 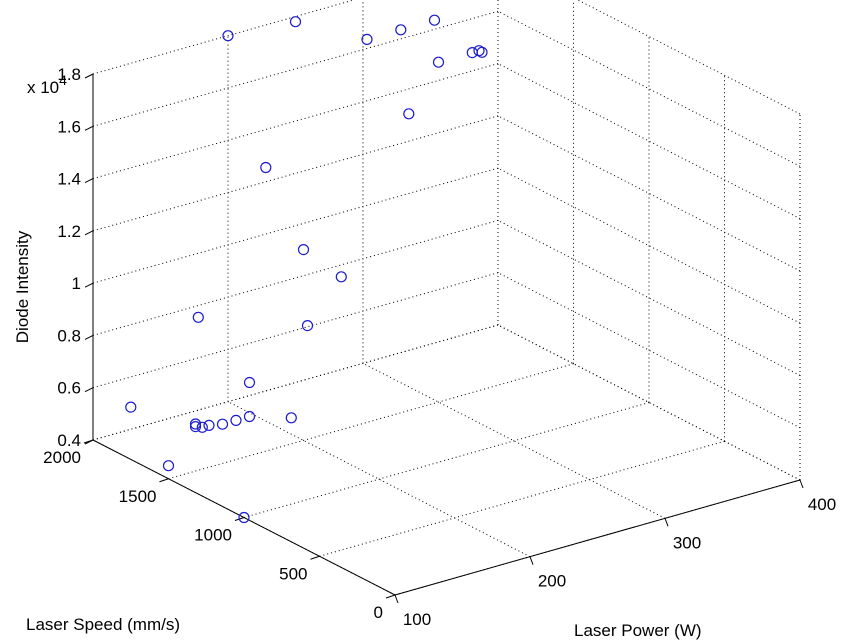 What do you see at coordinates (417, 619) in the screenshot?
I see `x-tick-label: 100` at bounding box center [417, 619].